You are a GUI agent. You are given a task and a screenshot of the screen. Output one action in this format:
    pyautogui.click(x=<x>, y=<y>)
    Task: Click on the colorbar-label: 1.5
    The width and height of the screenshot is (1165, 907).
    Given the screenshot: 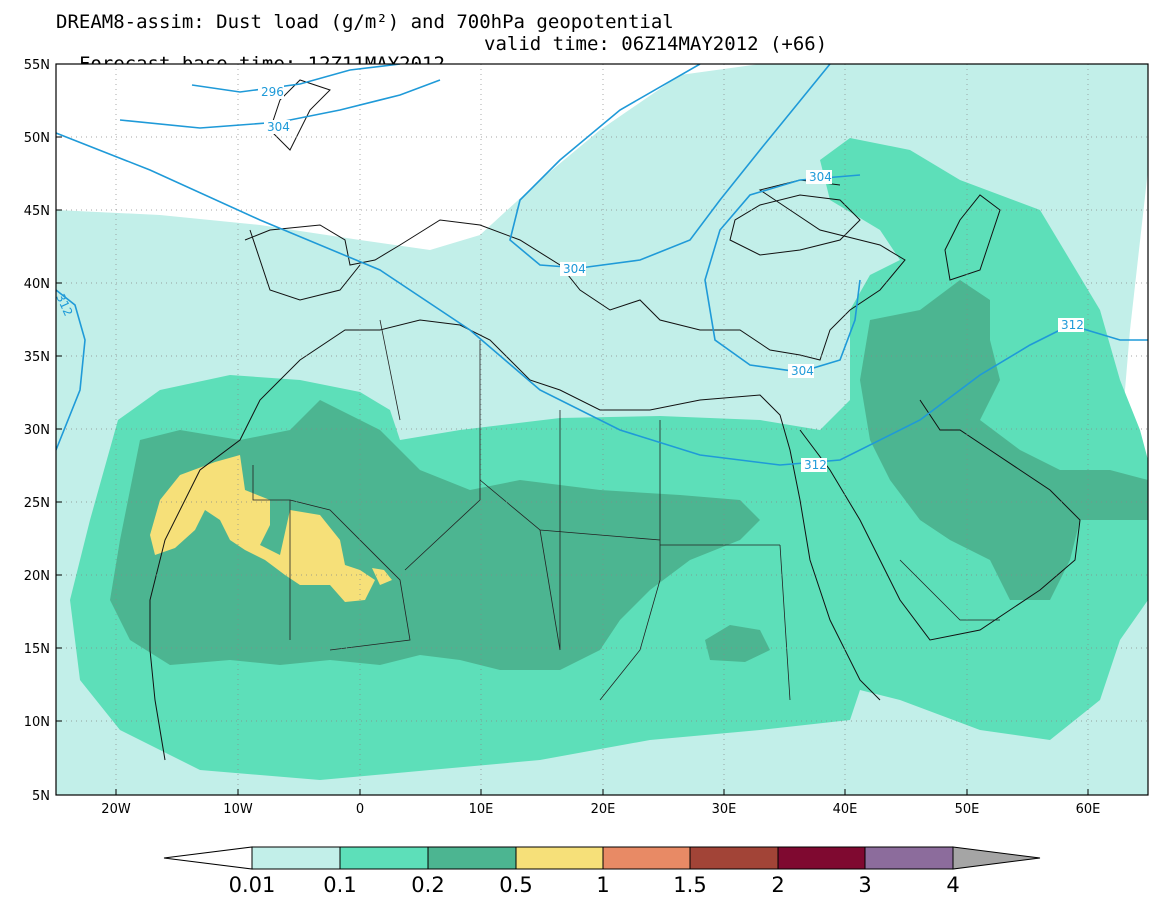 What is the action you would take?
    pyautogui.click(x=689, y=885)
    